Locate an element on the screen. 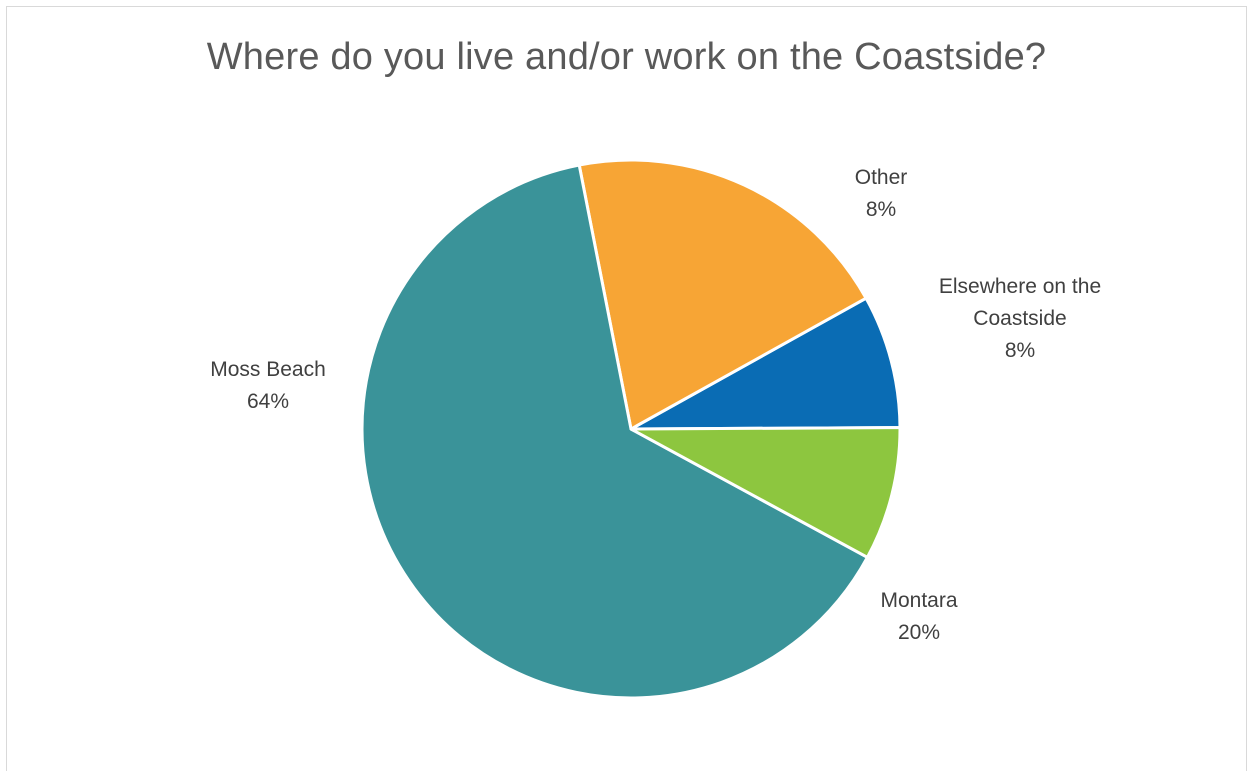 The height and width of the screenshot is (771, 1253). data-label-value: 20% is located at coordinates (919, 632).